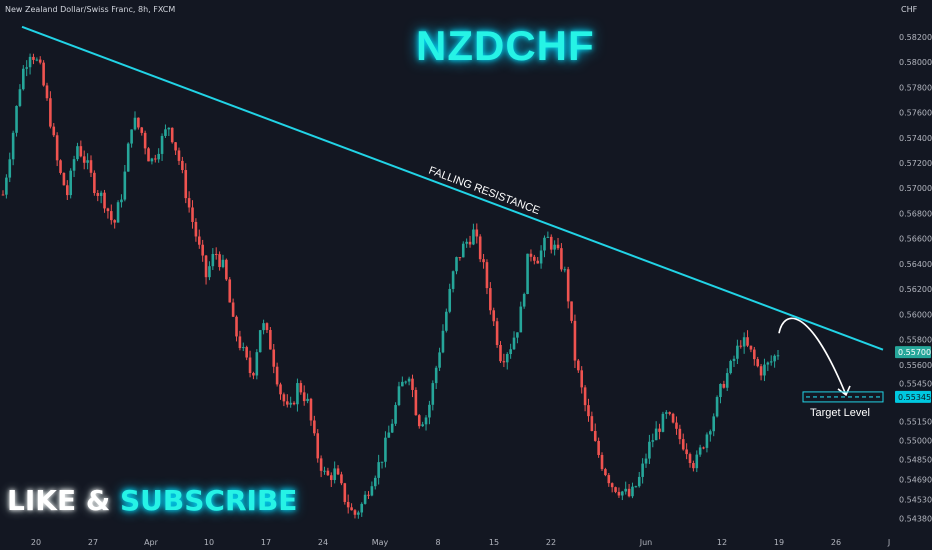  Describe the element at coordinates (915, 87) in the screenshot. I see `price-tick-label: 0.57800` at that location.